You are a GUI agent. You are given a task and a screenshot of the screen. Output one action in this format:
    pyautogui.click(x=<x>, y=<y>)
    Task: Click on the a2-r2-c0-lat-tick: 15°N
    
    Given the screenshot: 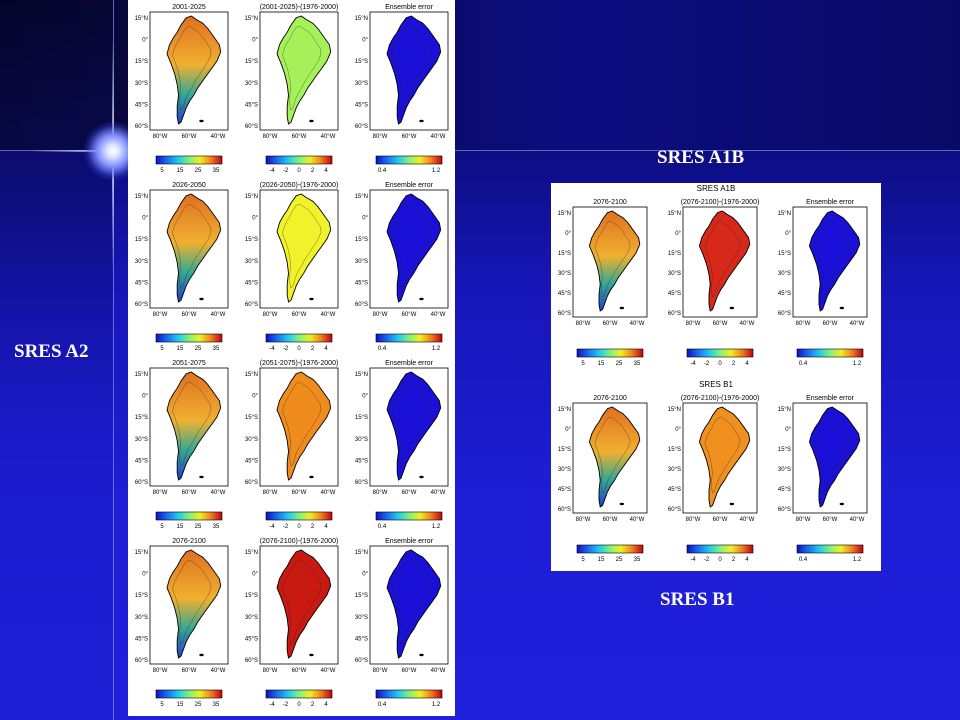 What is the action you would take?
    pyautogui.click(x=141, y=375)
    